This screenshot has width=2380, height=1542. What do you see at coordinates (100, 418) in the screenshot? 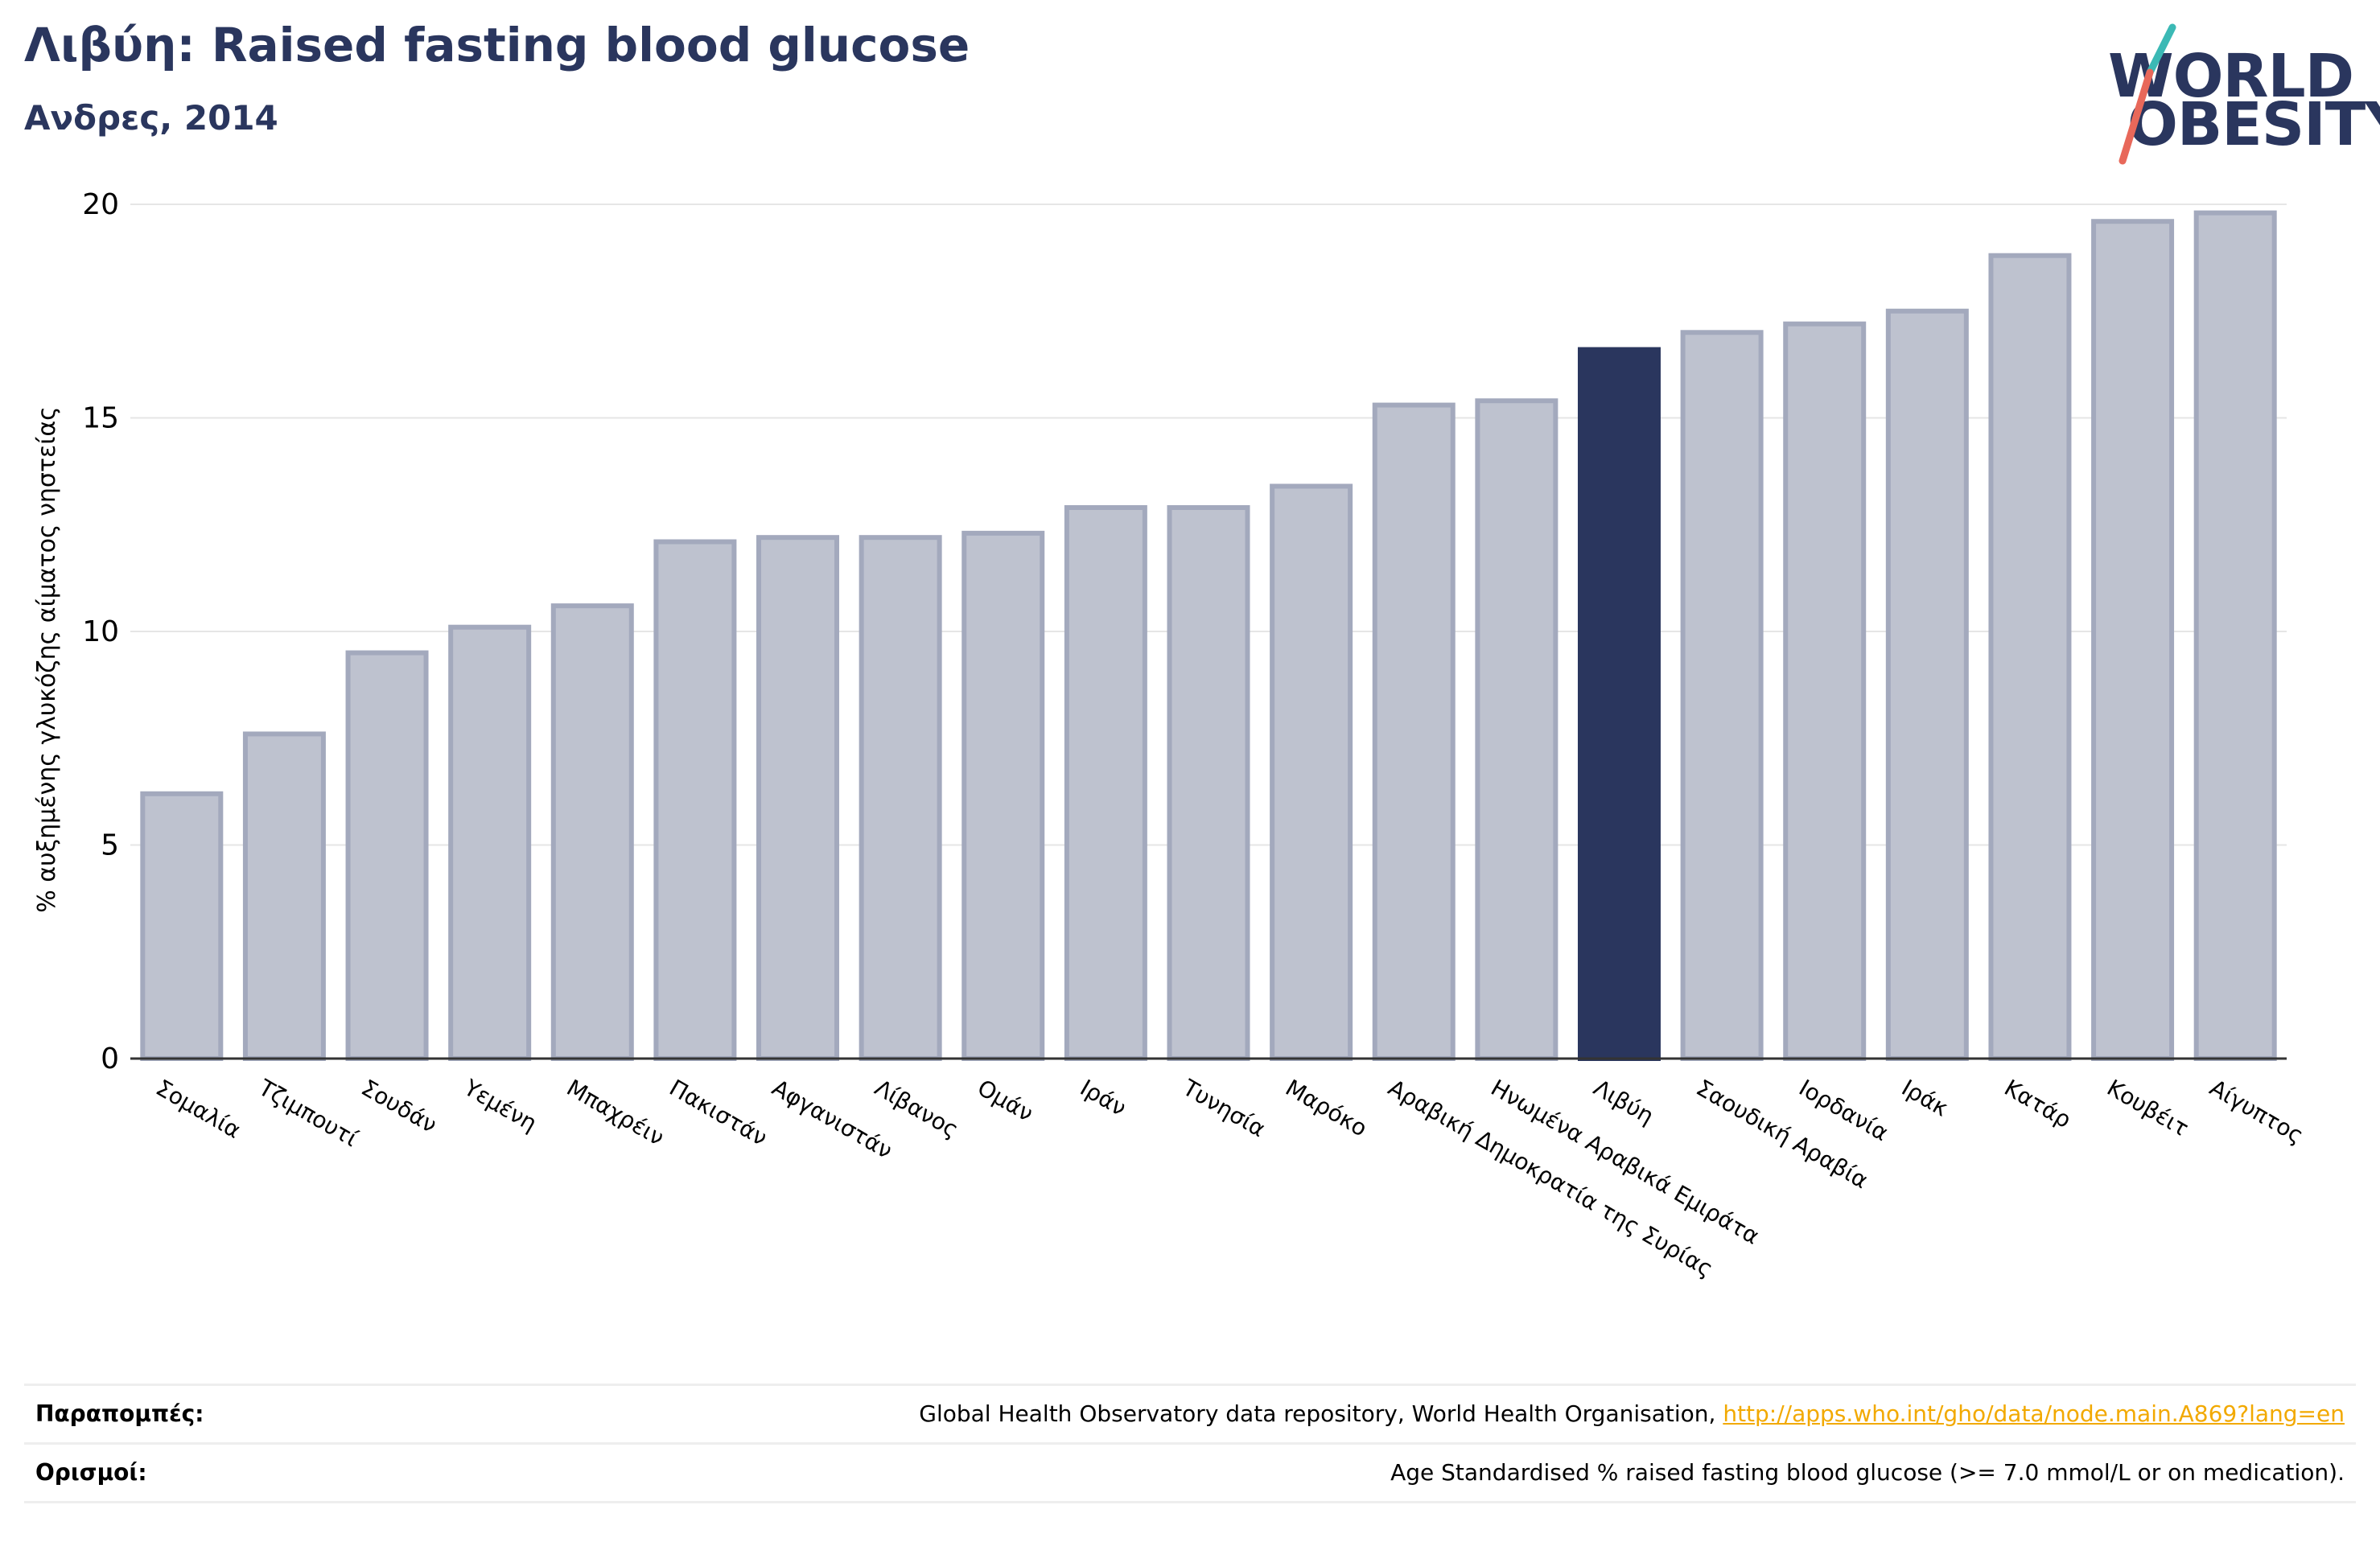
I see `y-tick-label: 15` at bounding box center [100, 418].